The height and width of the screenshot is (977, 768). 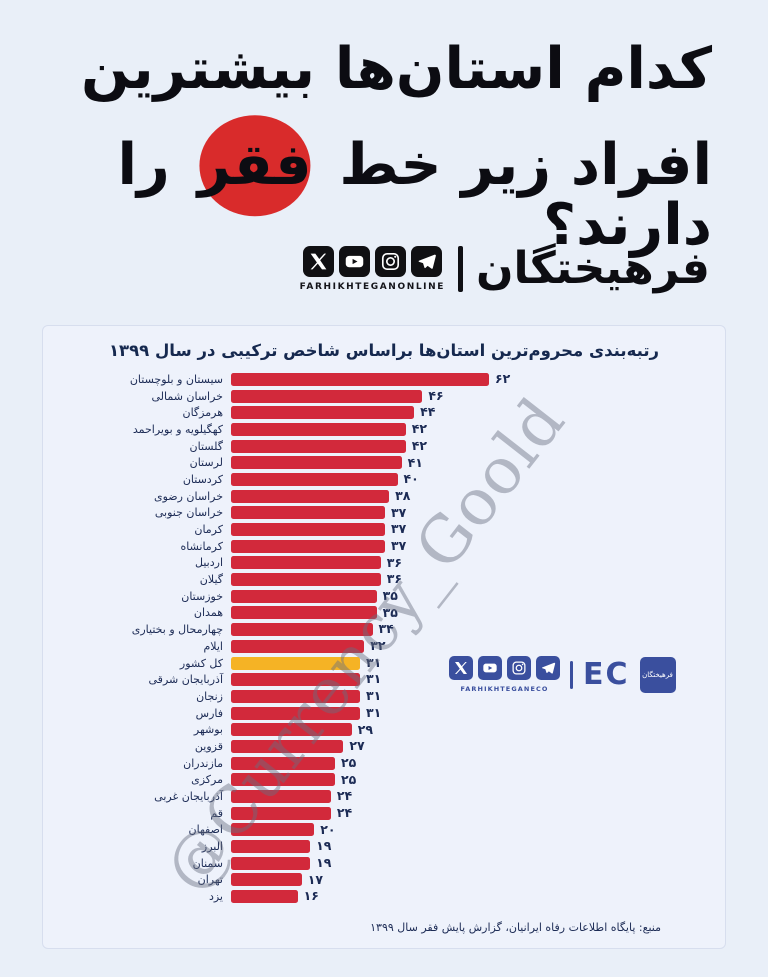 I want to click on telegram-icon, so click(x=426, y=261).